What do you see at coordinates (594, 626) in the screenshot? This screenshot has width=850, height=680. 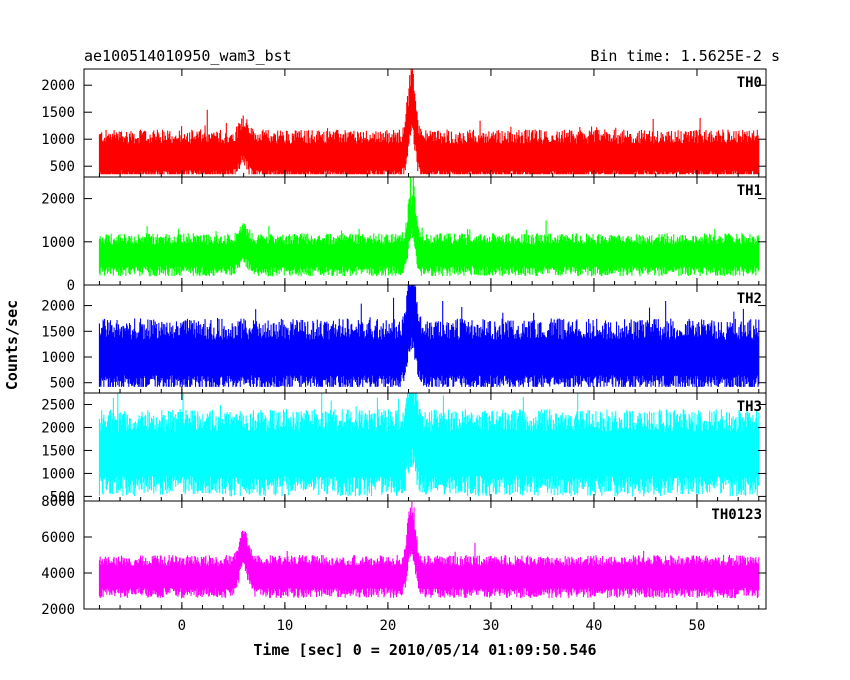 I see `x-tick-label: 40` at bounding box center [594, 626].